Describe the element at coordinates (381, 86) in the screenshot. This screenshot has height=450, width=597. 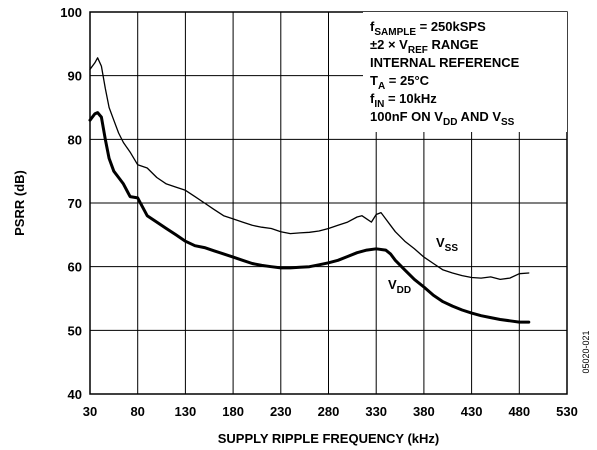
I see `annotation-text: A` at that location.